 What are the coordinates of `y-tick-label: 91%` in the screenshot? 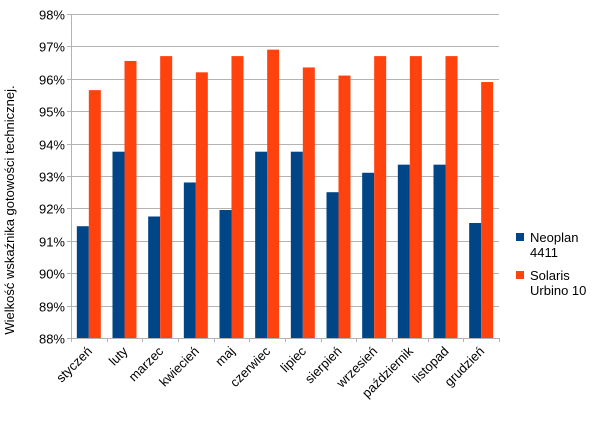 It's located at (52, 242).